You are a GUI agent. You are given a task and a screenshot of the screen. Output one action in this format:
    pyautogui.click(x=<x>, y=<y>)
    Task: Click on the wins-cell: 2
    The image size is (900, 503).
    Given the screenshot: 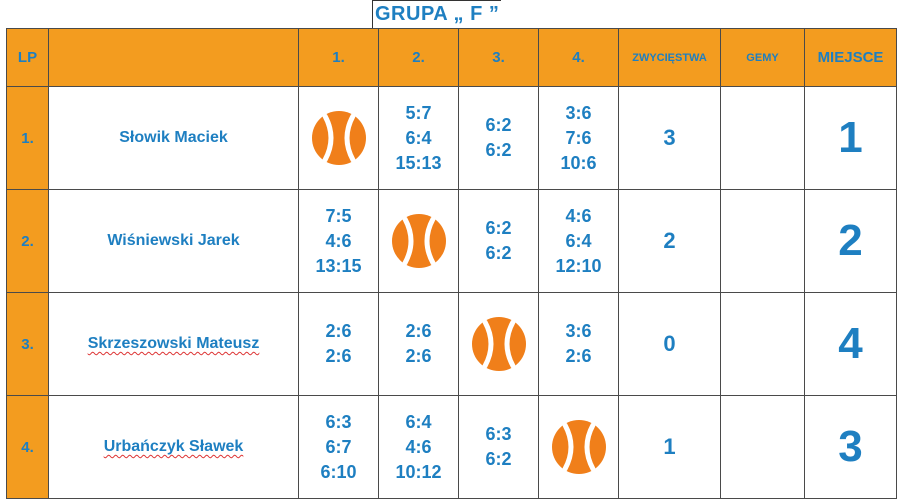 What is the action you would take?
    pyautogui.click(x=669, y=241)
    